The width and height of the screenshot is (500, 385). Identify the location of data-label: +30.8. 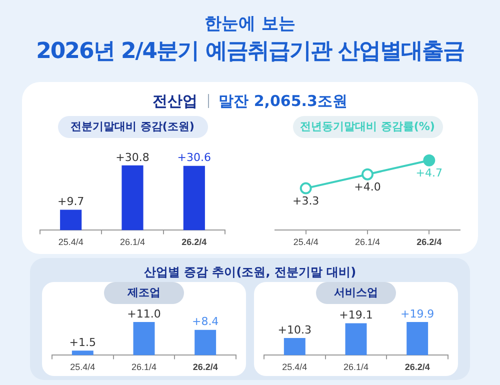
(133, 157).